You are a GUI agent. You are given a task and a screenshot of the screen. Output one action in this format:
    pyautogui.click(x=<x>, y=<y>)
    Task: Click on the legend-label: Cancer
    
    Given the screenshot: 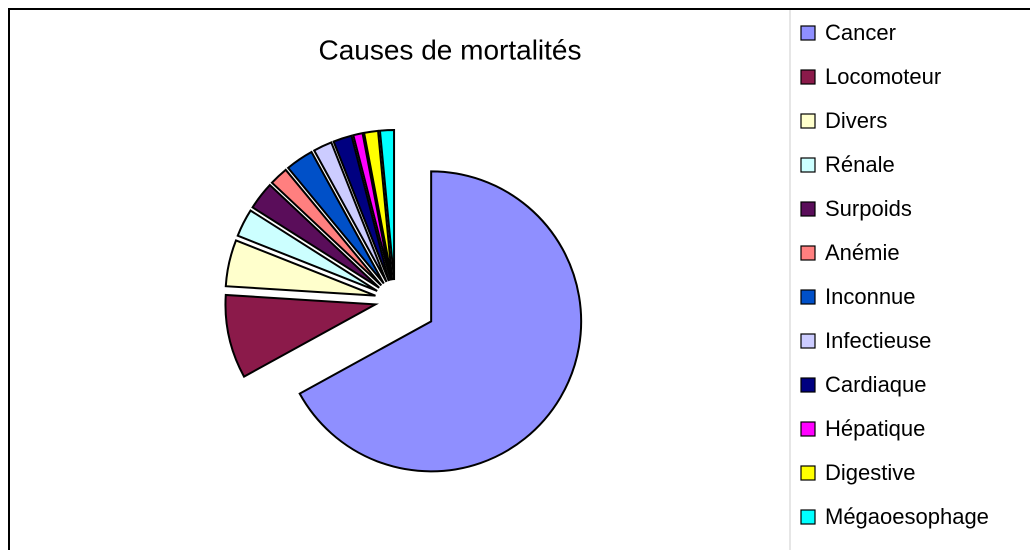 What is the action you would take?
    pyautogui.click(x=860, y=32)
    